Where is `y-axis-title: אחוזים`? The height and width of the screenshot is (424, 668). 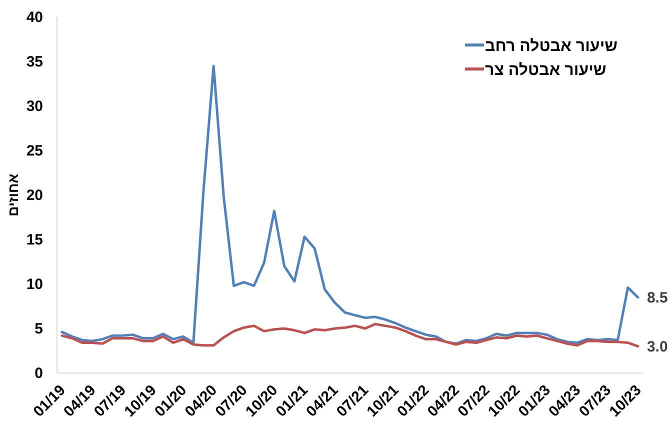
y-axis-title: אחוזים is located at coordinates (13, 194).